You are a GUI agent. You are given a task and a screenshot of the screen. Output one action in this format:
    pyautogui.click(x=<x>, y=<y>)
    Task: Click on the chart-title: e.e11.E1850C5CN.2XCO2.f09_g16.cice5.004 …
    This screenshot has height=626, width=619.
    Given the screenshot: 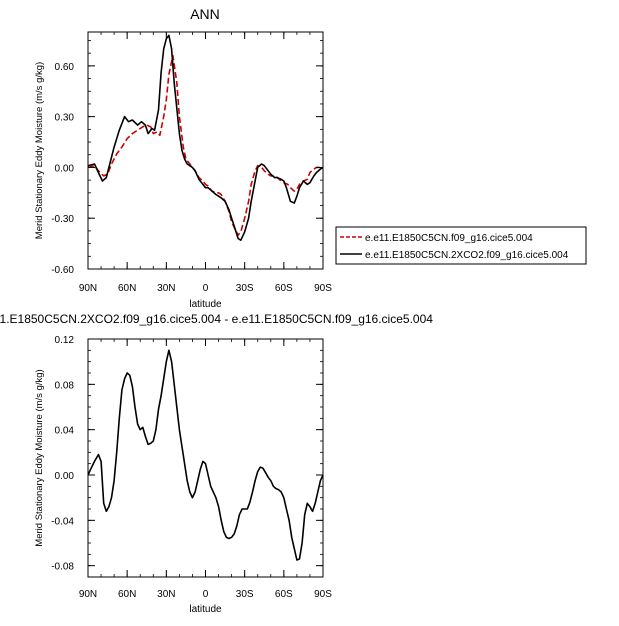 What is the action you would take?
    pyautogui.click(x=216, y=319)
    